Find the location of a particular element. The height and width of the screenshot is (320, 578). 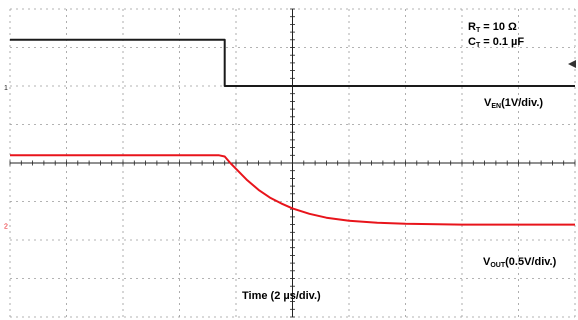

ct-annotation: CT = 0.1 µF is located at coordinates (496, 42).